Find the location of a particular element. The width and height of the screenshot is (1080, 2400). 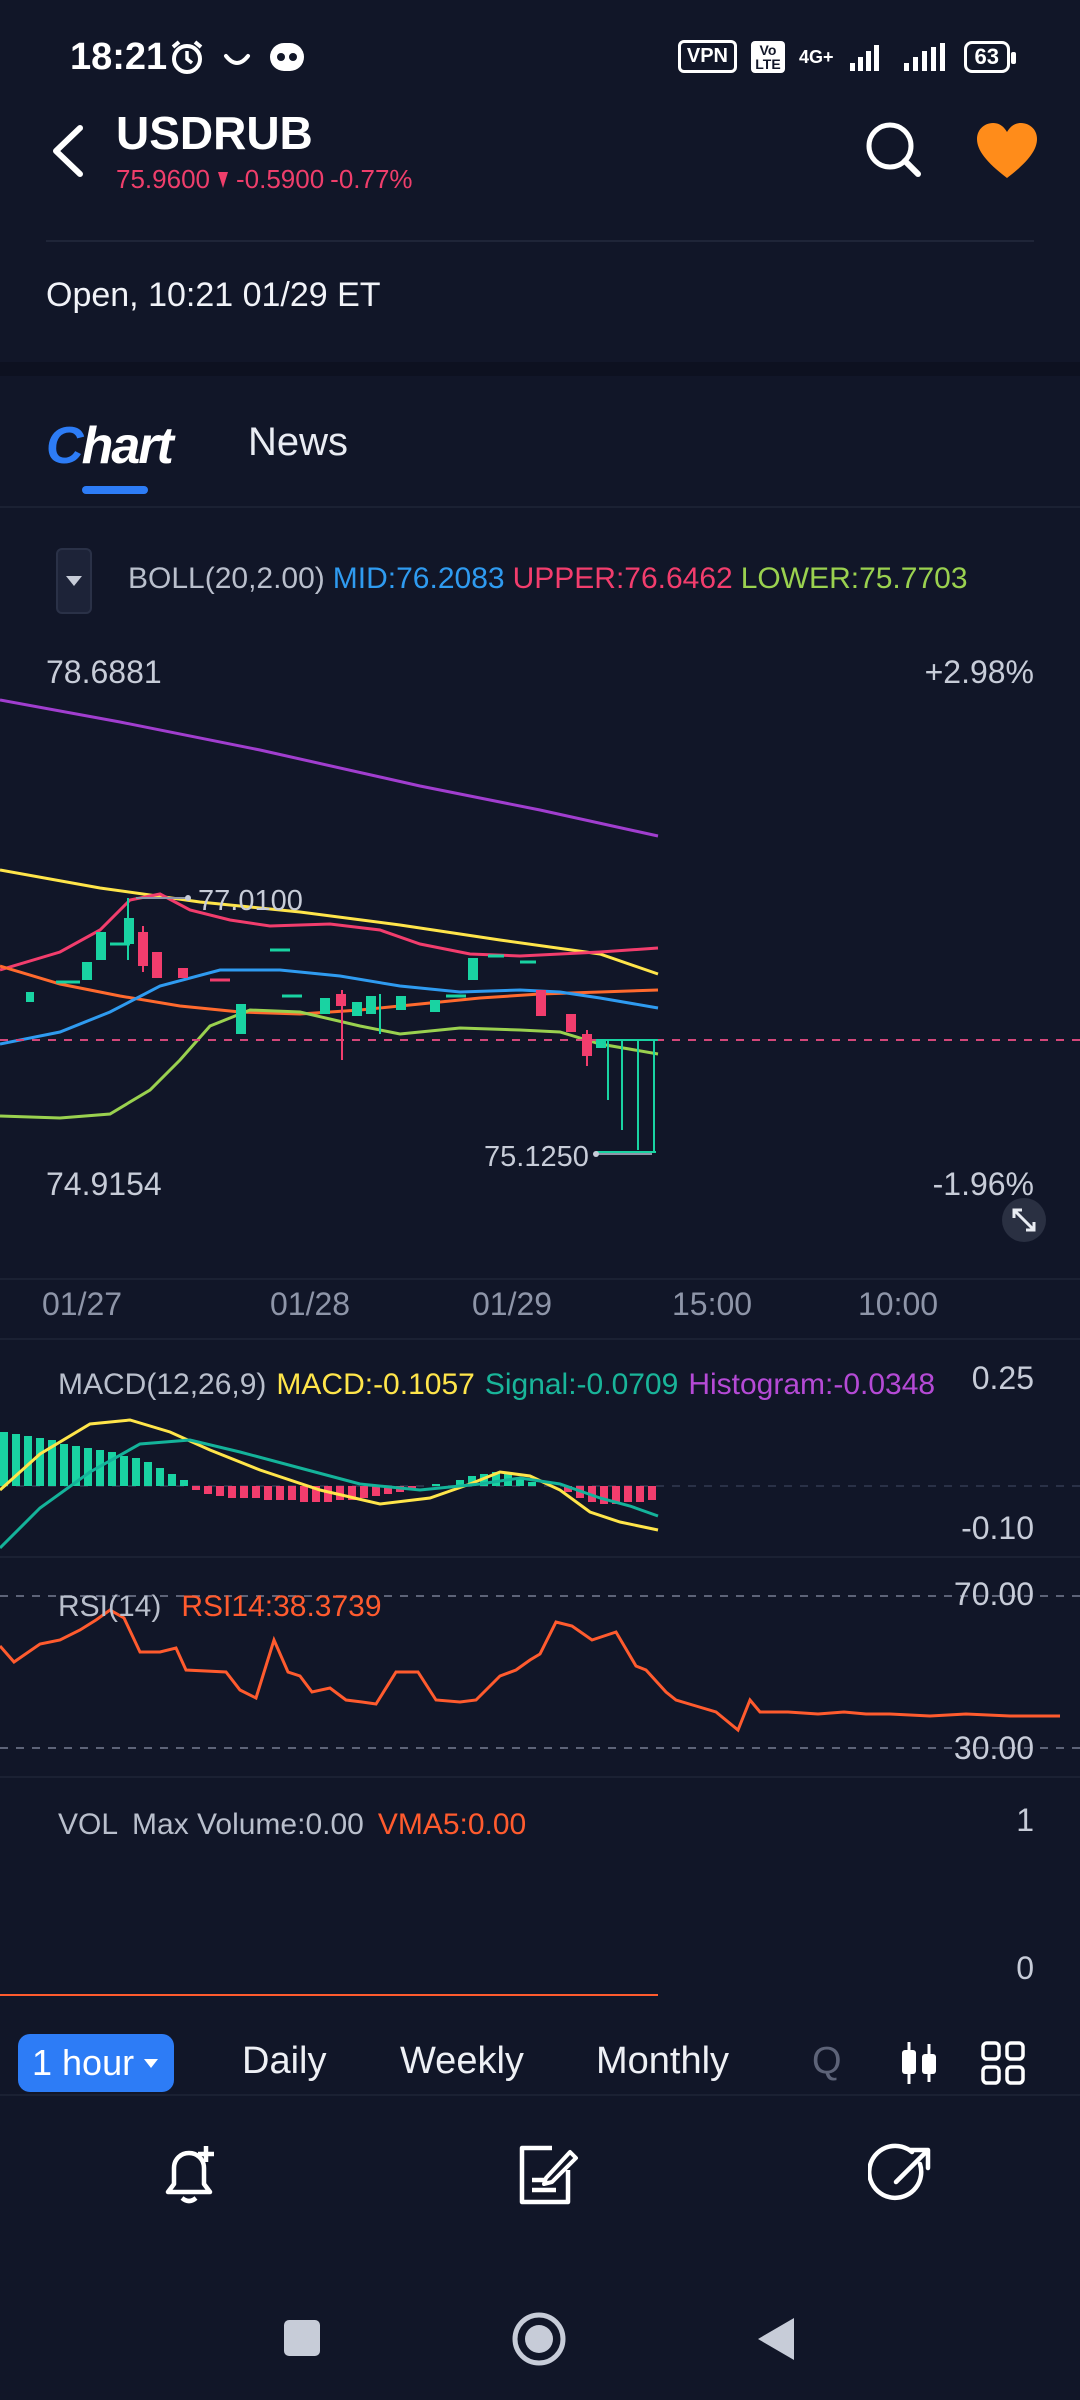

rsi-value: RSI14:38.3739 is located at coordinates (281, 1606).